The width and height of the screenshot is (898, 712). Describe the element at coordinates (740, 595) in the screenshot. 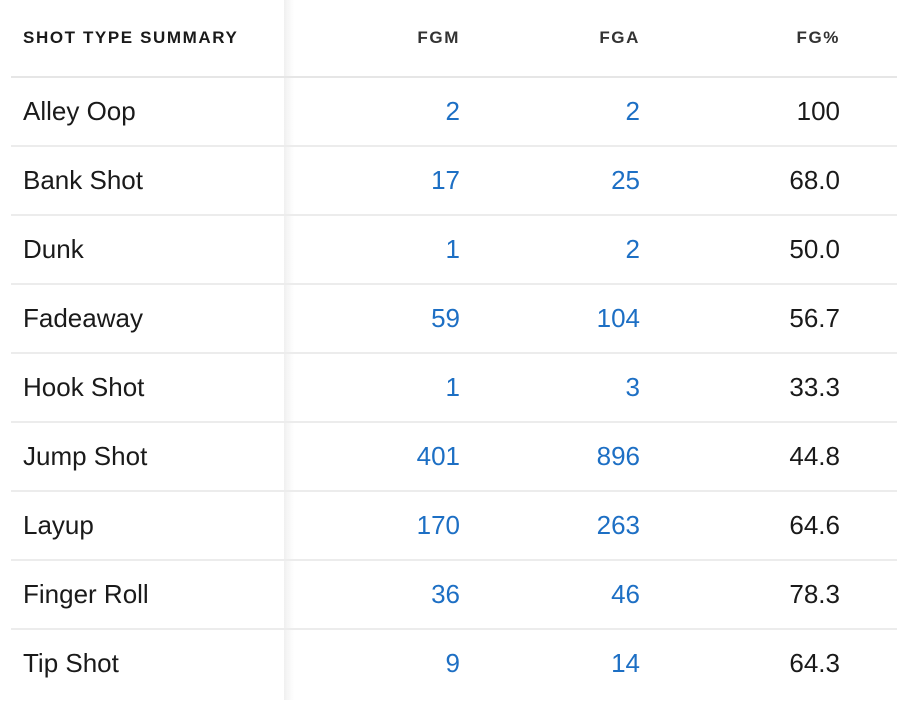

I see `fg-pct-cell: 78.3` at that location.